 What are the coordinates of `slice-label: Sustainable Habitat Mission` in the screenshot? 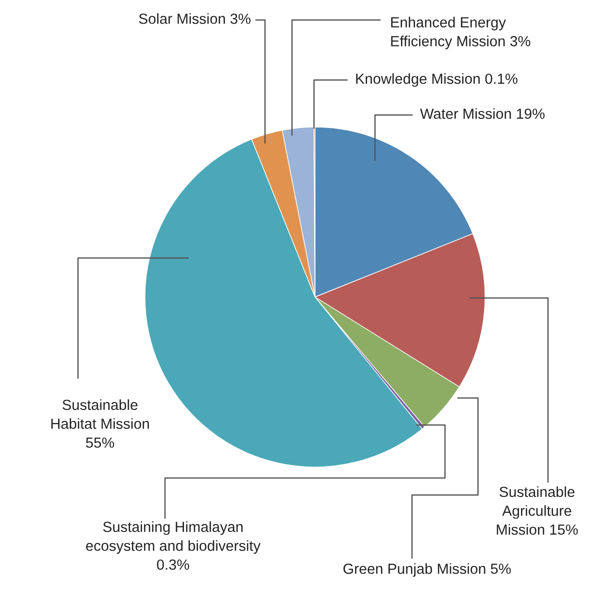 It's located at (100, 414).